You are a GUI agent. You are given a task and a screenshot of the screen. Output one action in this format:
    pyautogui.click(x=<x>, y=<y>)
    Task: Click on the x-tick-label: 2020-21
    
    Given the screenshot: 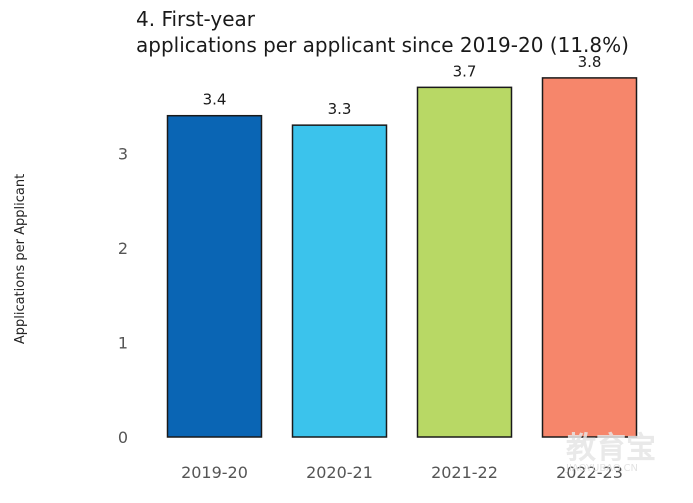 What is the action you would take?
    pyautogui.click(x=339, y=472)
    